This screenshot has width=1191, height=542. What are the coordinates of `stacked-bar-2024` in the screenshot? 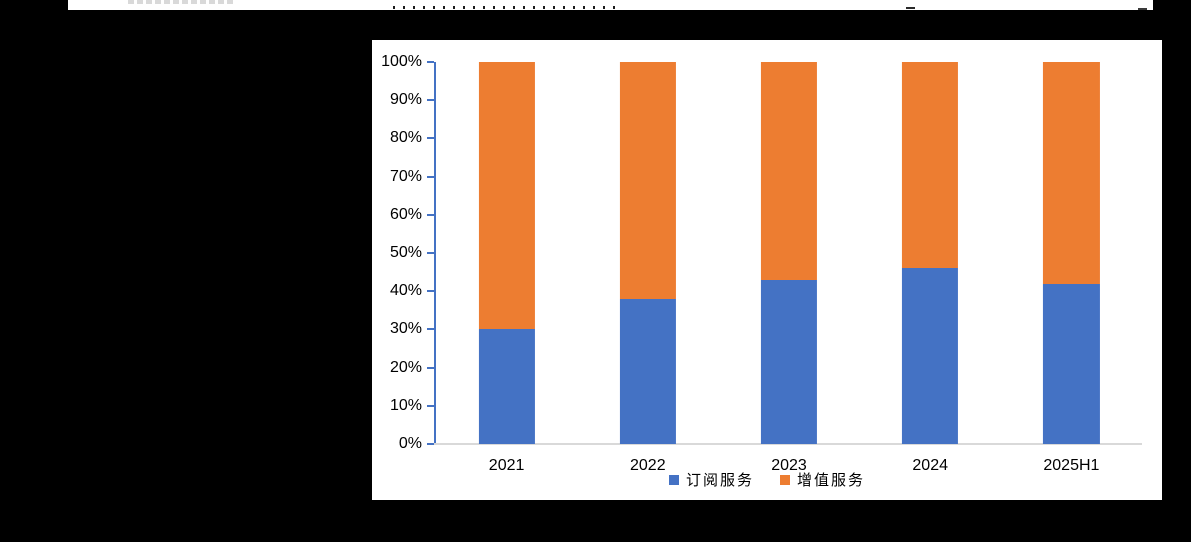 It's located at (930, 253).